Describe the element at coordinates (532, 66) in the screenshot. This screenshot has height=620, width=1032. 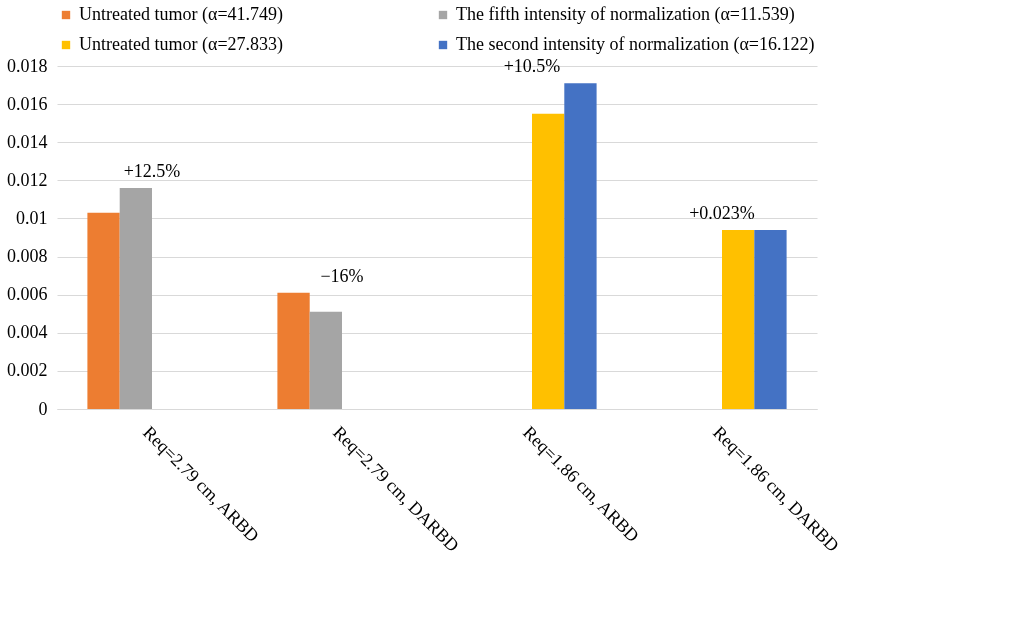
I see `annotation: +10.5%` at that location.